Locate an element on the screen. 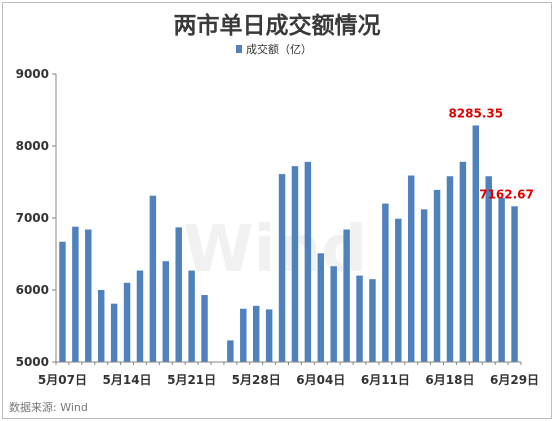  x-tick-label: 6月18日 is located at coordinates (449, 380).